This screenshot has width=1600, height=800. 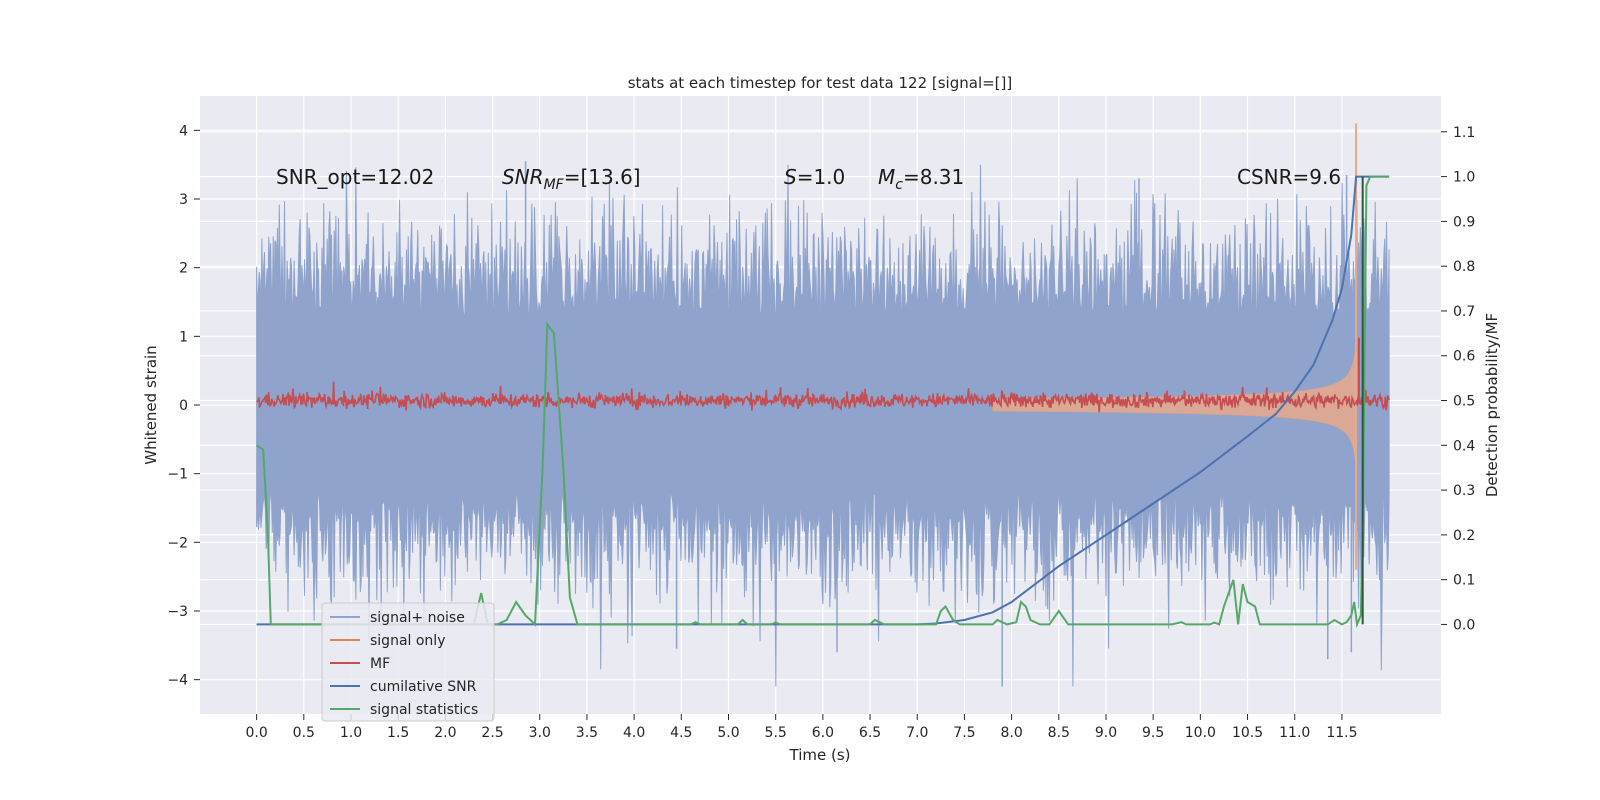 I want to click on y-right-tick-label: 0.5, so click(x=1464, y=402).